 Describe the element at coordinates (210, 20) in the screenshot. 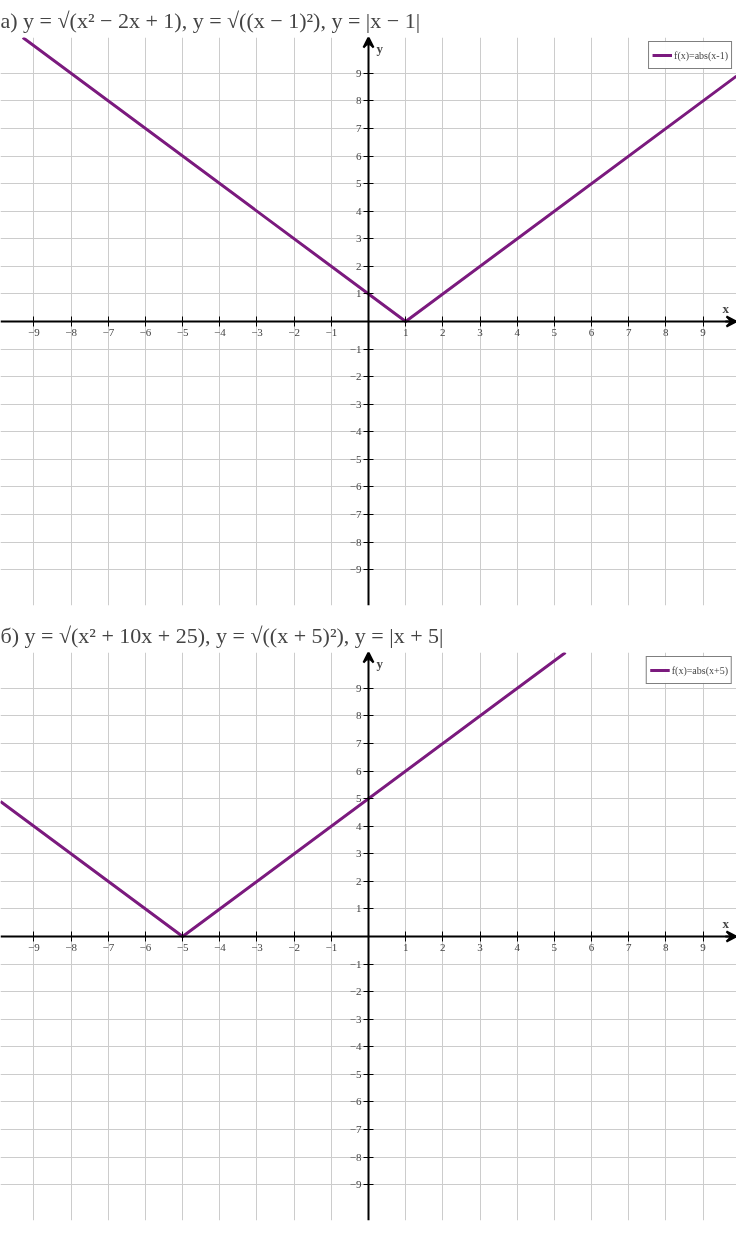

I see `chart-title: а) y = √(x² − 2x + 1), y = √((x − 1)²), y = |x − 1|` at that location.